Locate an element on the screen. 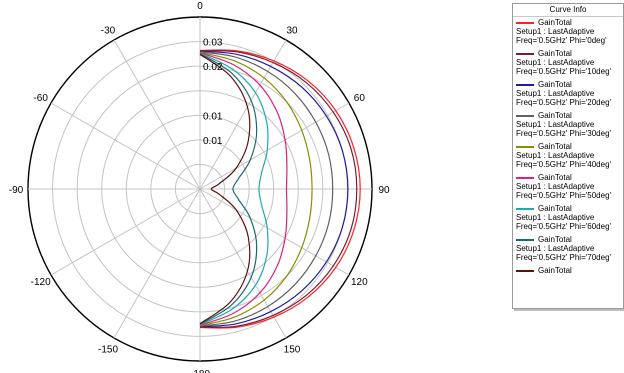 The image size is (624, 373). radial-tick-label: 0.02 is located at coordinates (213, 67).